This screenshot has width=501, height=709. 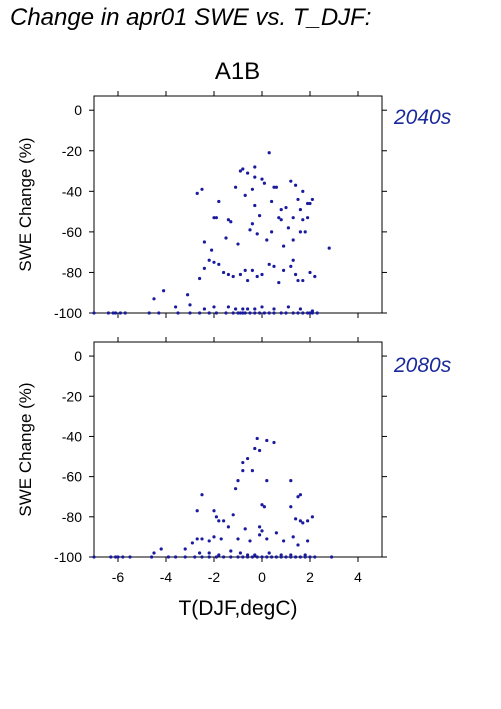 What do you see at coordinates (78, 110) in the screenshot?
I see `y-tick-label-2040s: 0` at bounding box center [78, 110].